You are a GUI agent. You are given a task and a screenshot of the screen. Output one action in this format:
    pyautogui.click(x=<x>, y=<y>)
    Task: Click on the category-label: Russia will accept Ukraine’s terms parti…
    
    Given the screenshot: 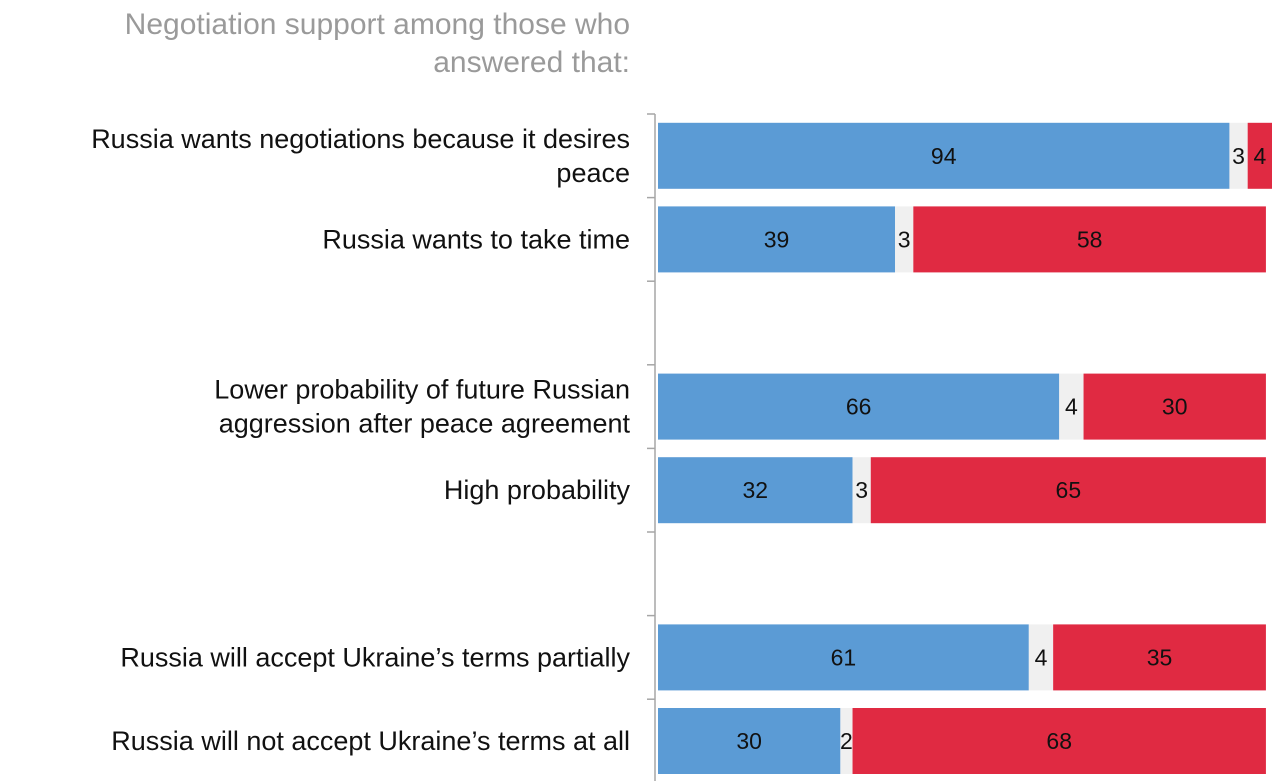 What is the action you would take?
    pyautogui.click(x=375, y=657)
    